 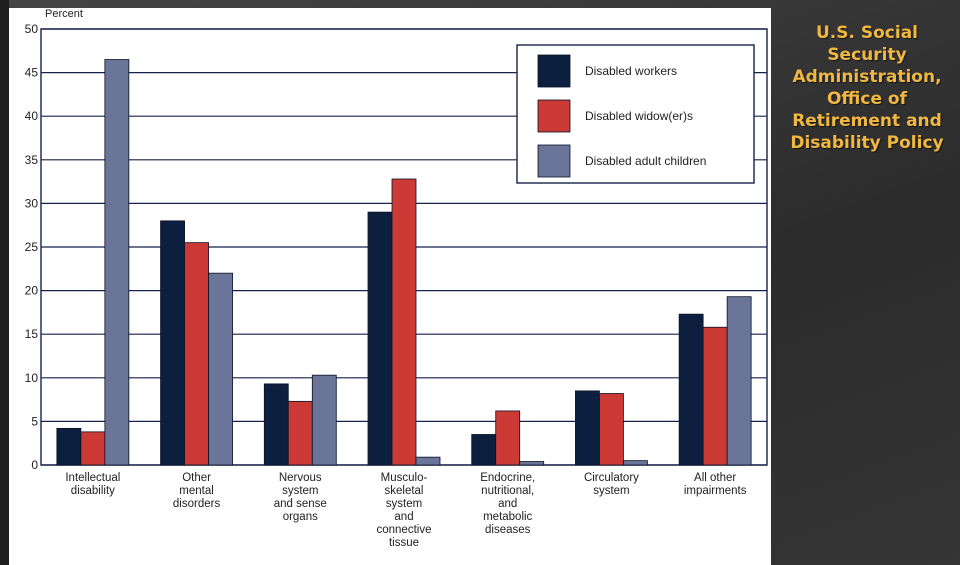 I want to click on y-tick-label: 35, so click(x=32, y=160).